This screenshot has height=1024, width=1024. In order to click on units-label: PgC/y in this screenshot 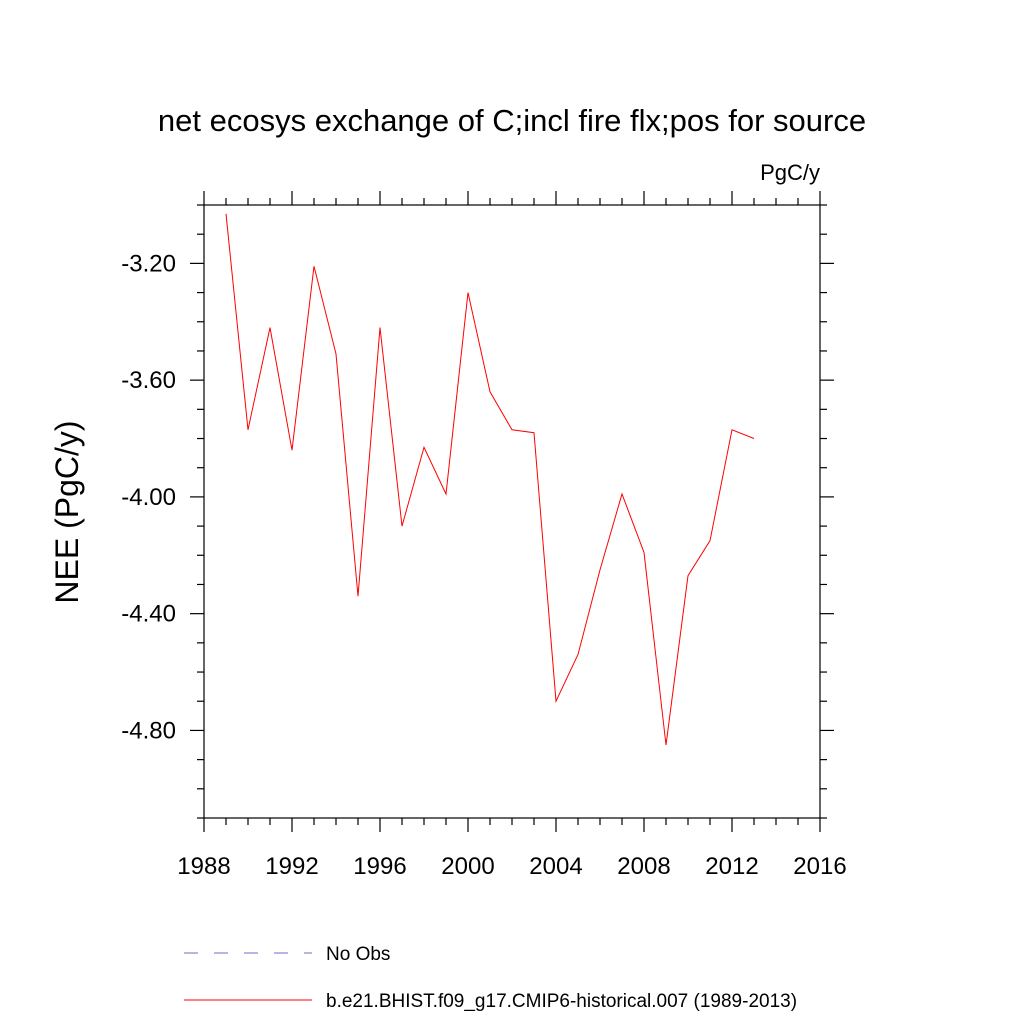, I will do `click(790, 172)`.